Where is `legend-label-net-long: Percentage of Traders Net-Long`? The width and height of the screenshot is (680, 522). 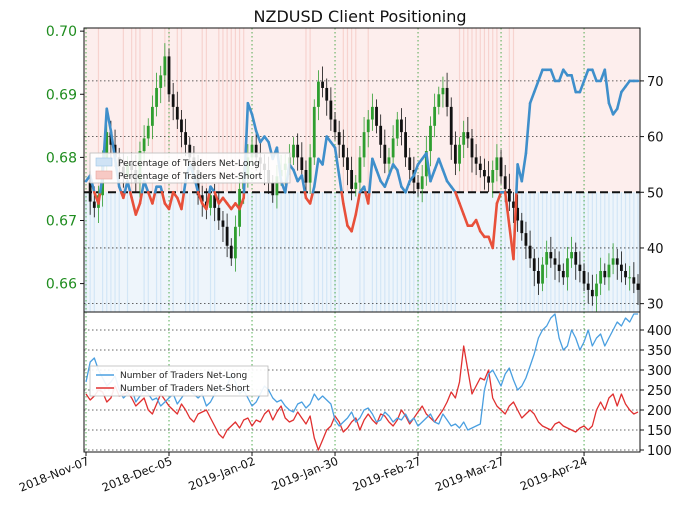 legend-label-net-long: Percentage of Traders Net-Long is located at coordinates (189, 164).